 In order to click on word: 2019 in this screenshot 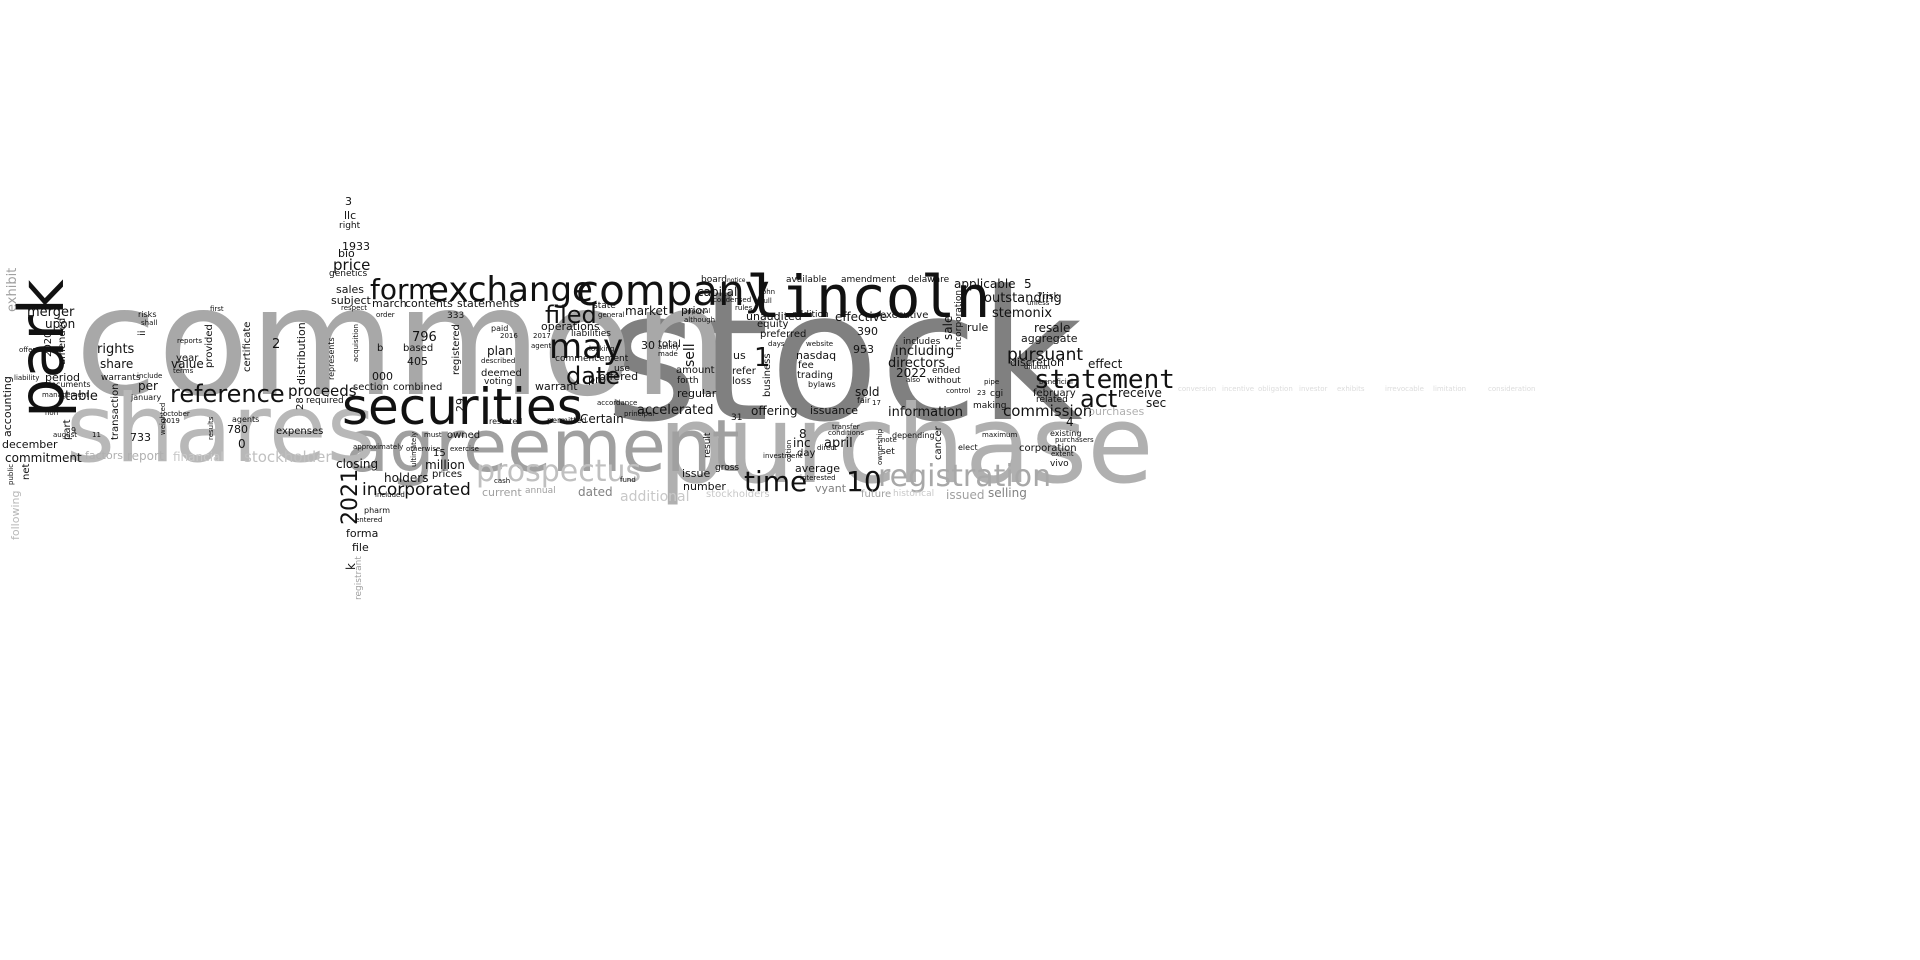, I will do `click(171, 421)`.